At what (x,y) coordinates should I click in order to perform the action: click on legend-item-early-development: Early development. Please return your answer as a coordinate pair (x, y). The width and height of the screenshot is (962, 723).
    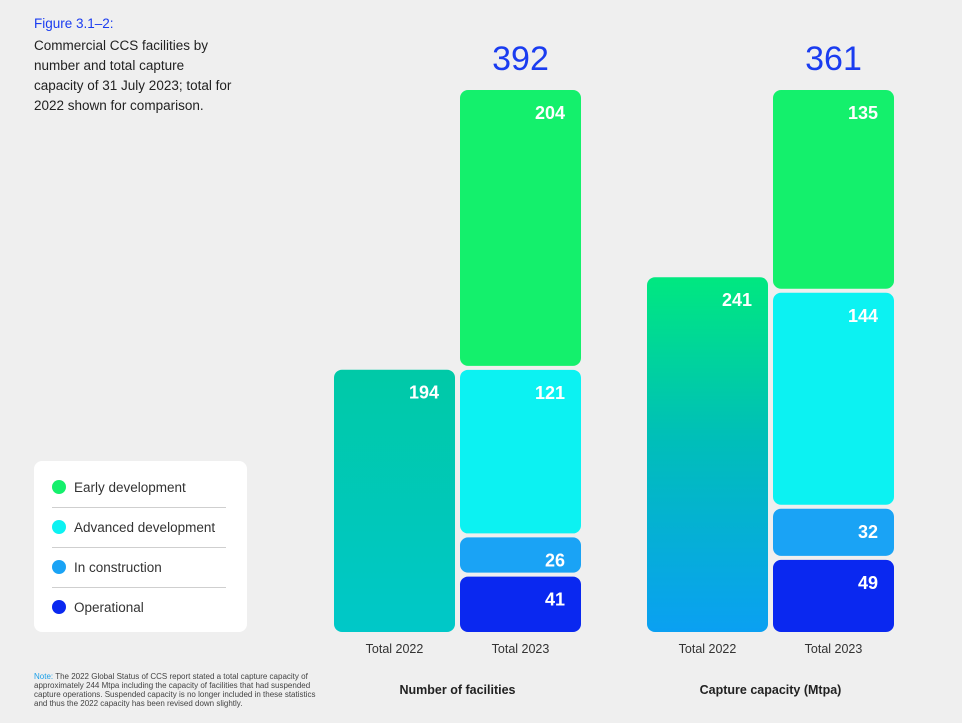
    Looking at the image, I should click on (139, 487).